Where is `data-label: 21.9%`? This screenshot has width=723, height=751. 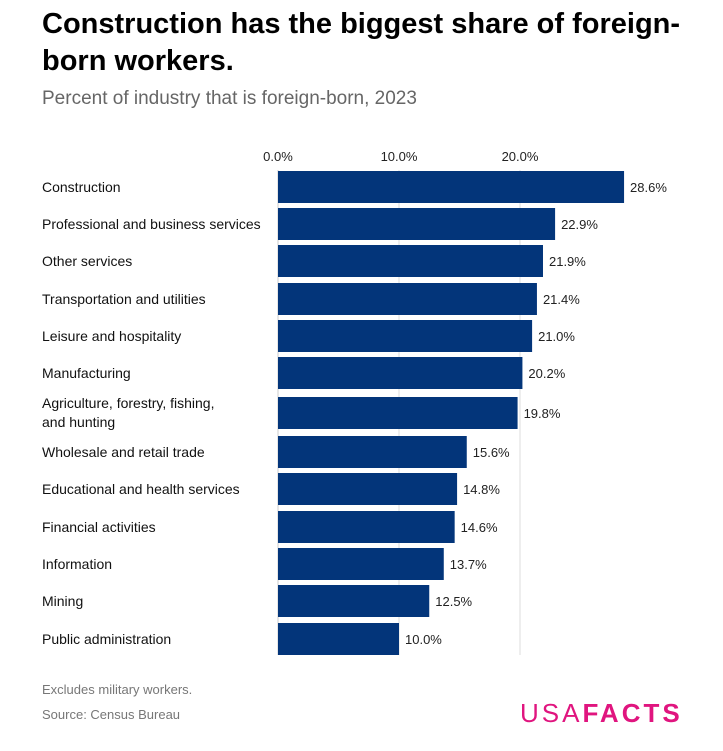
data-label: 21.9% is located at coordinates (567, 261).